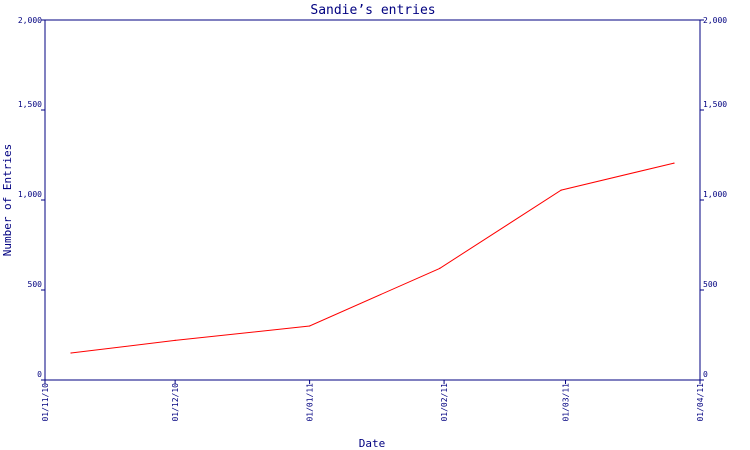 The height and width of the screenshot is (450, 750). What do you see at coordinates (35, 284) in the screenshot?
I see `y-tick-label-left: 500` at bounding box center [35, 284].